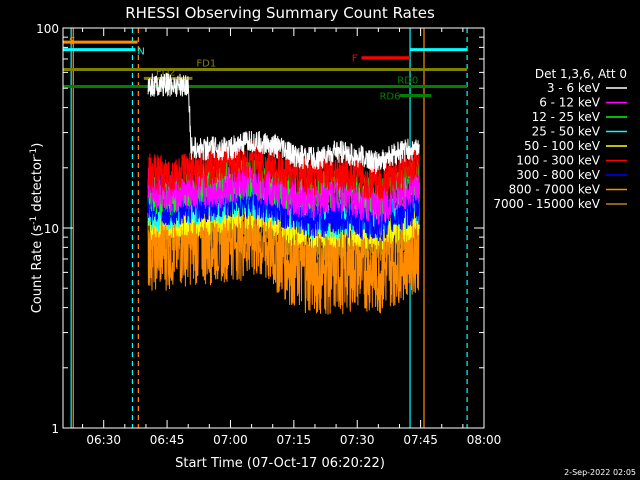  What do you see at coordinates (389, 96) in the screenshot?
I see `flag-label-rd6: RD6` at bounding box center [389, 96].